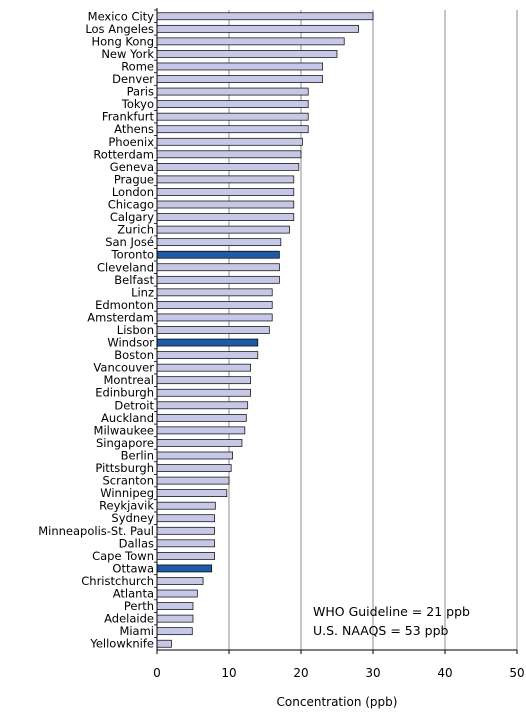 This screenshot has height=713, width=526. I want to click on category-label-27: Boston, so click(134, 355).